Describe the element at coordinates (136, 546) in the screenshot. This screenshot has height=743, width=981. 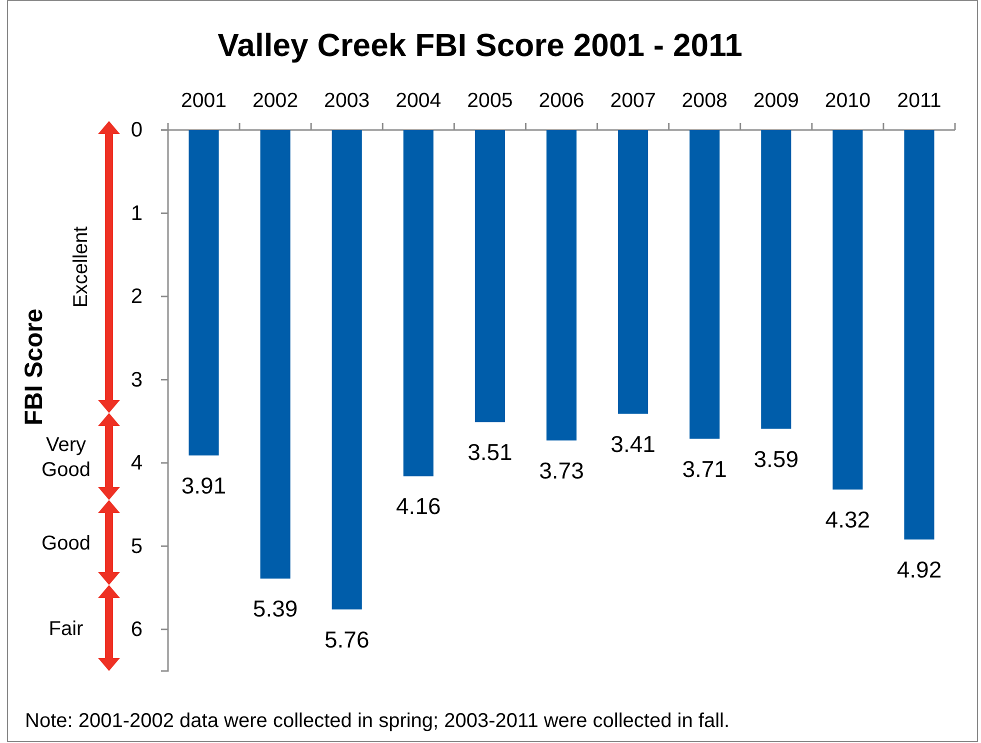
I see `y-tick-label: 5` at that location.